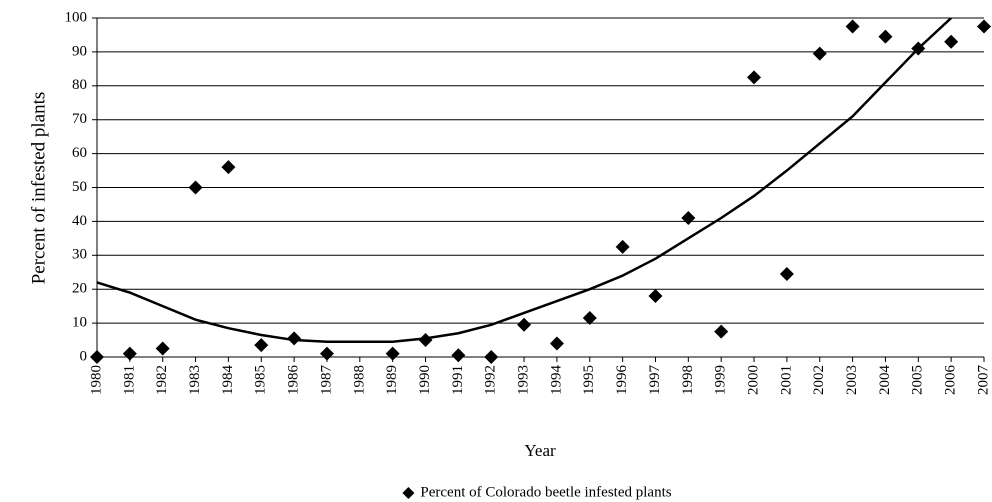  Describe the element at coordinates (408, 493) in the screenshot. I see `legend-marker` at that location.